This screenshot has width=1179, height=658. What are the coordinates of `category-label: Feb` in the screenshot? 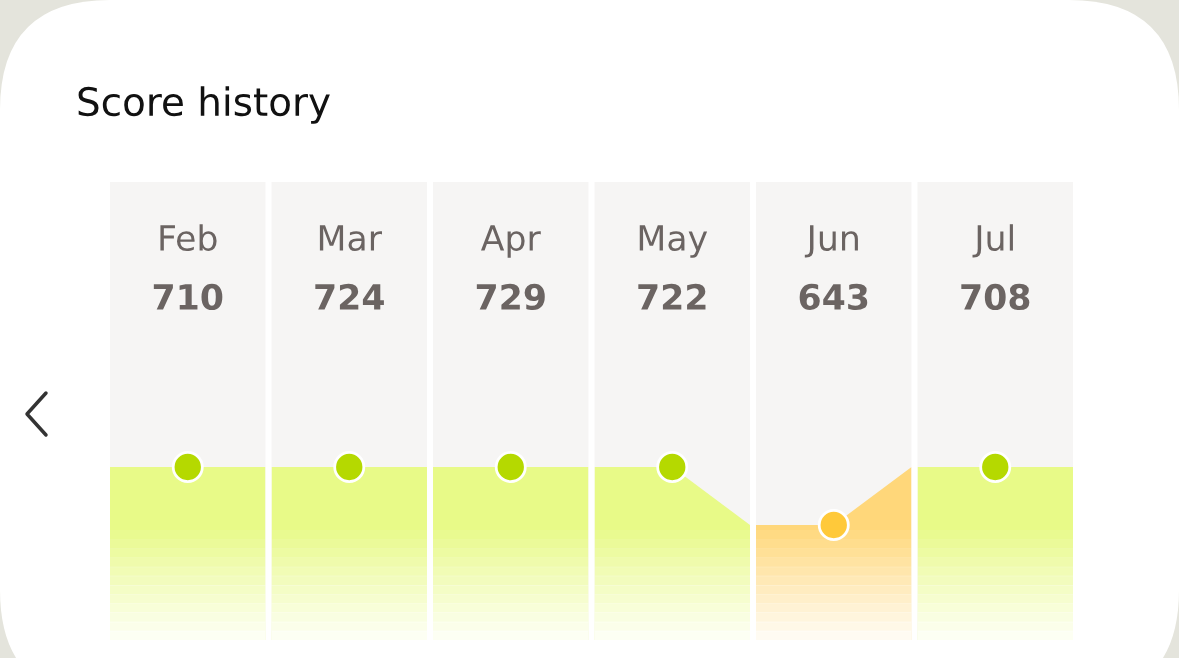 It's located at (188, 238).